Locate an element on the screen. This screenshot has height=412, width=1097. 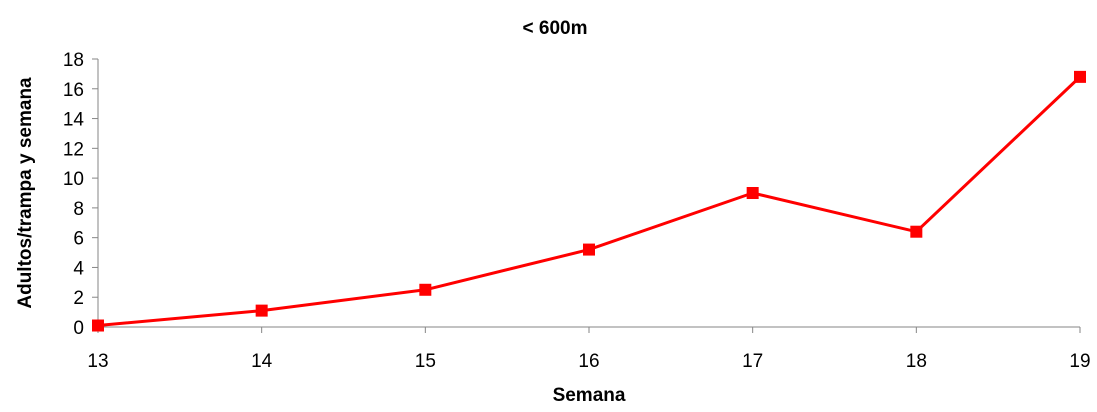
y-tick-label: 4 is located at coordinates (78, 268).